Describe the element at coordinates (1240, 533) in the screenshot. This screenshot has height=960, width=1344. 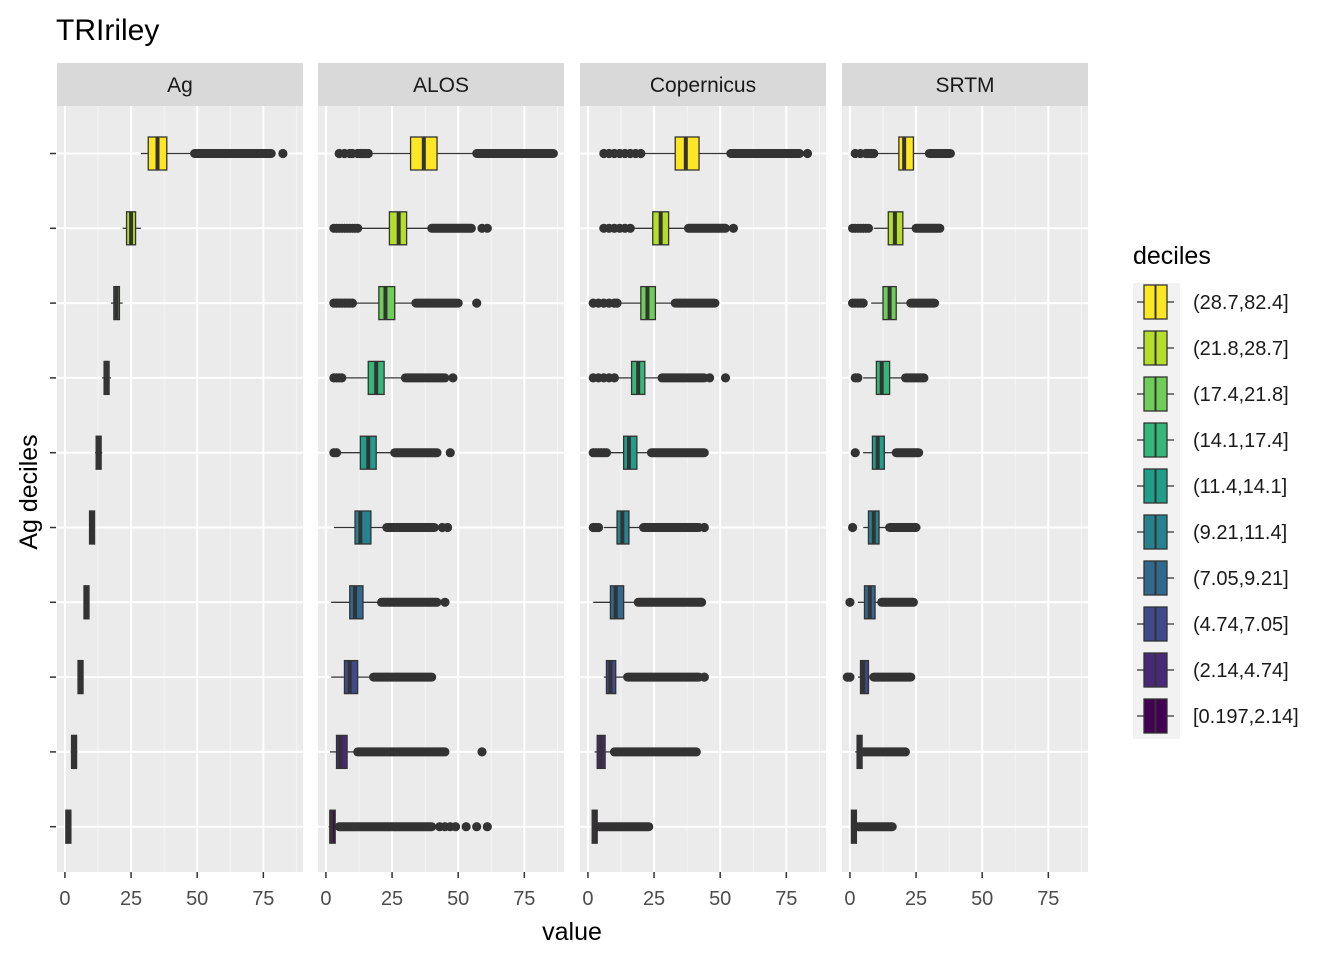
I see `legend-label: (9.21,11.4]` at that location.